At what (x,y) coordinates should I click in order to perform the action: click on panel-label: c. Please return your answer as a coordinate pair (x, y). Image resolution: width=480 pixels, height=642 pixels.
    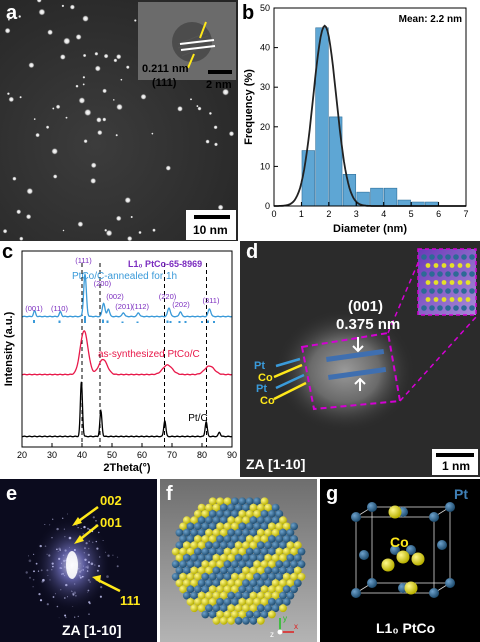
    Looking at the image, I should click on (8, 252).